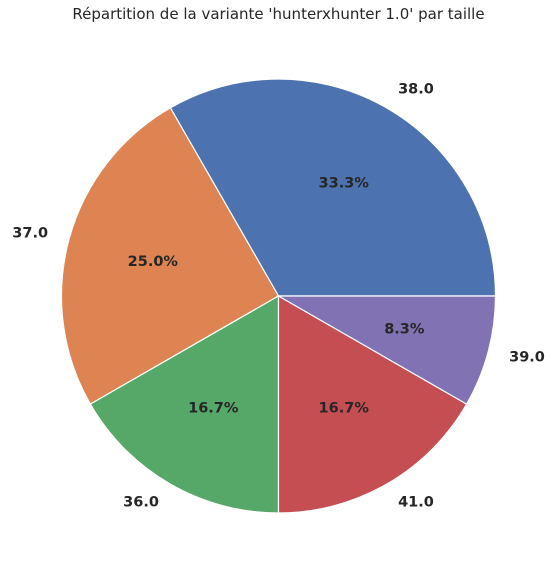 This screenshot has height=575, width=557. Describe the element at coordinates (30, 234) in the screenshot. I see `slice-category-label: 37.0` at that location.